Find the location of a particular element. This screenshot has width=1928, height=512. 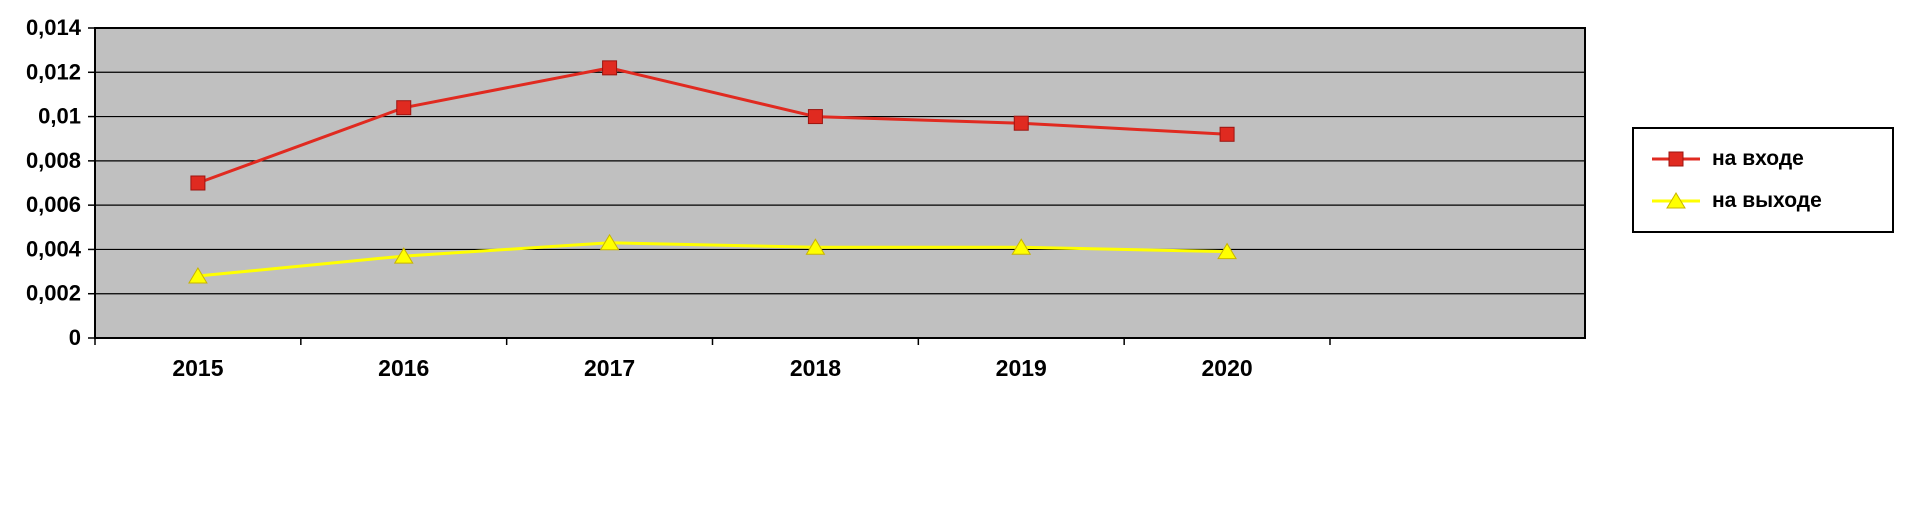

red-square-series-icon is located at coordinates (1676, 159).